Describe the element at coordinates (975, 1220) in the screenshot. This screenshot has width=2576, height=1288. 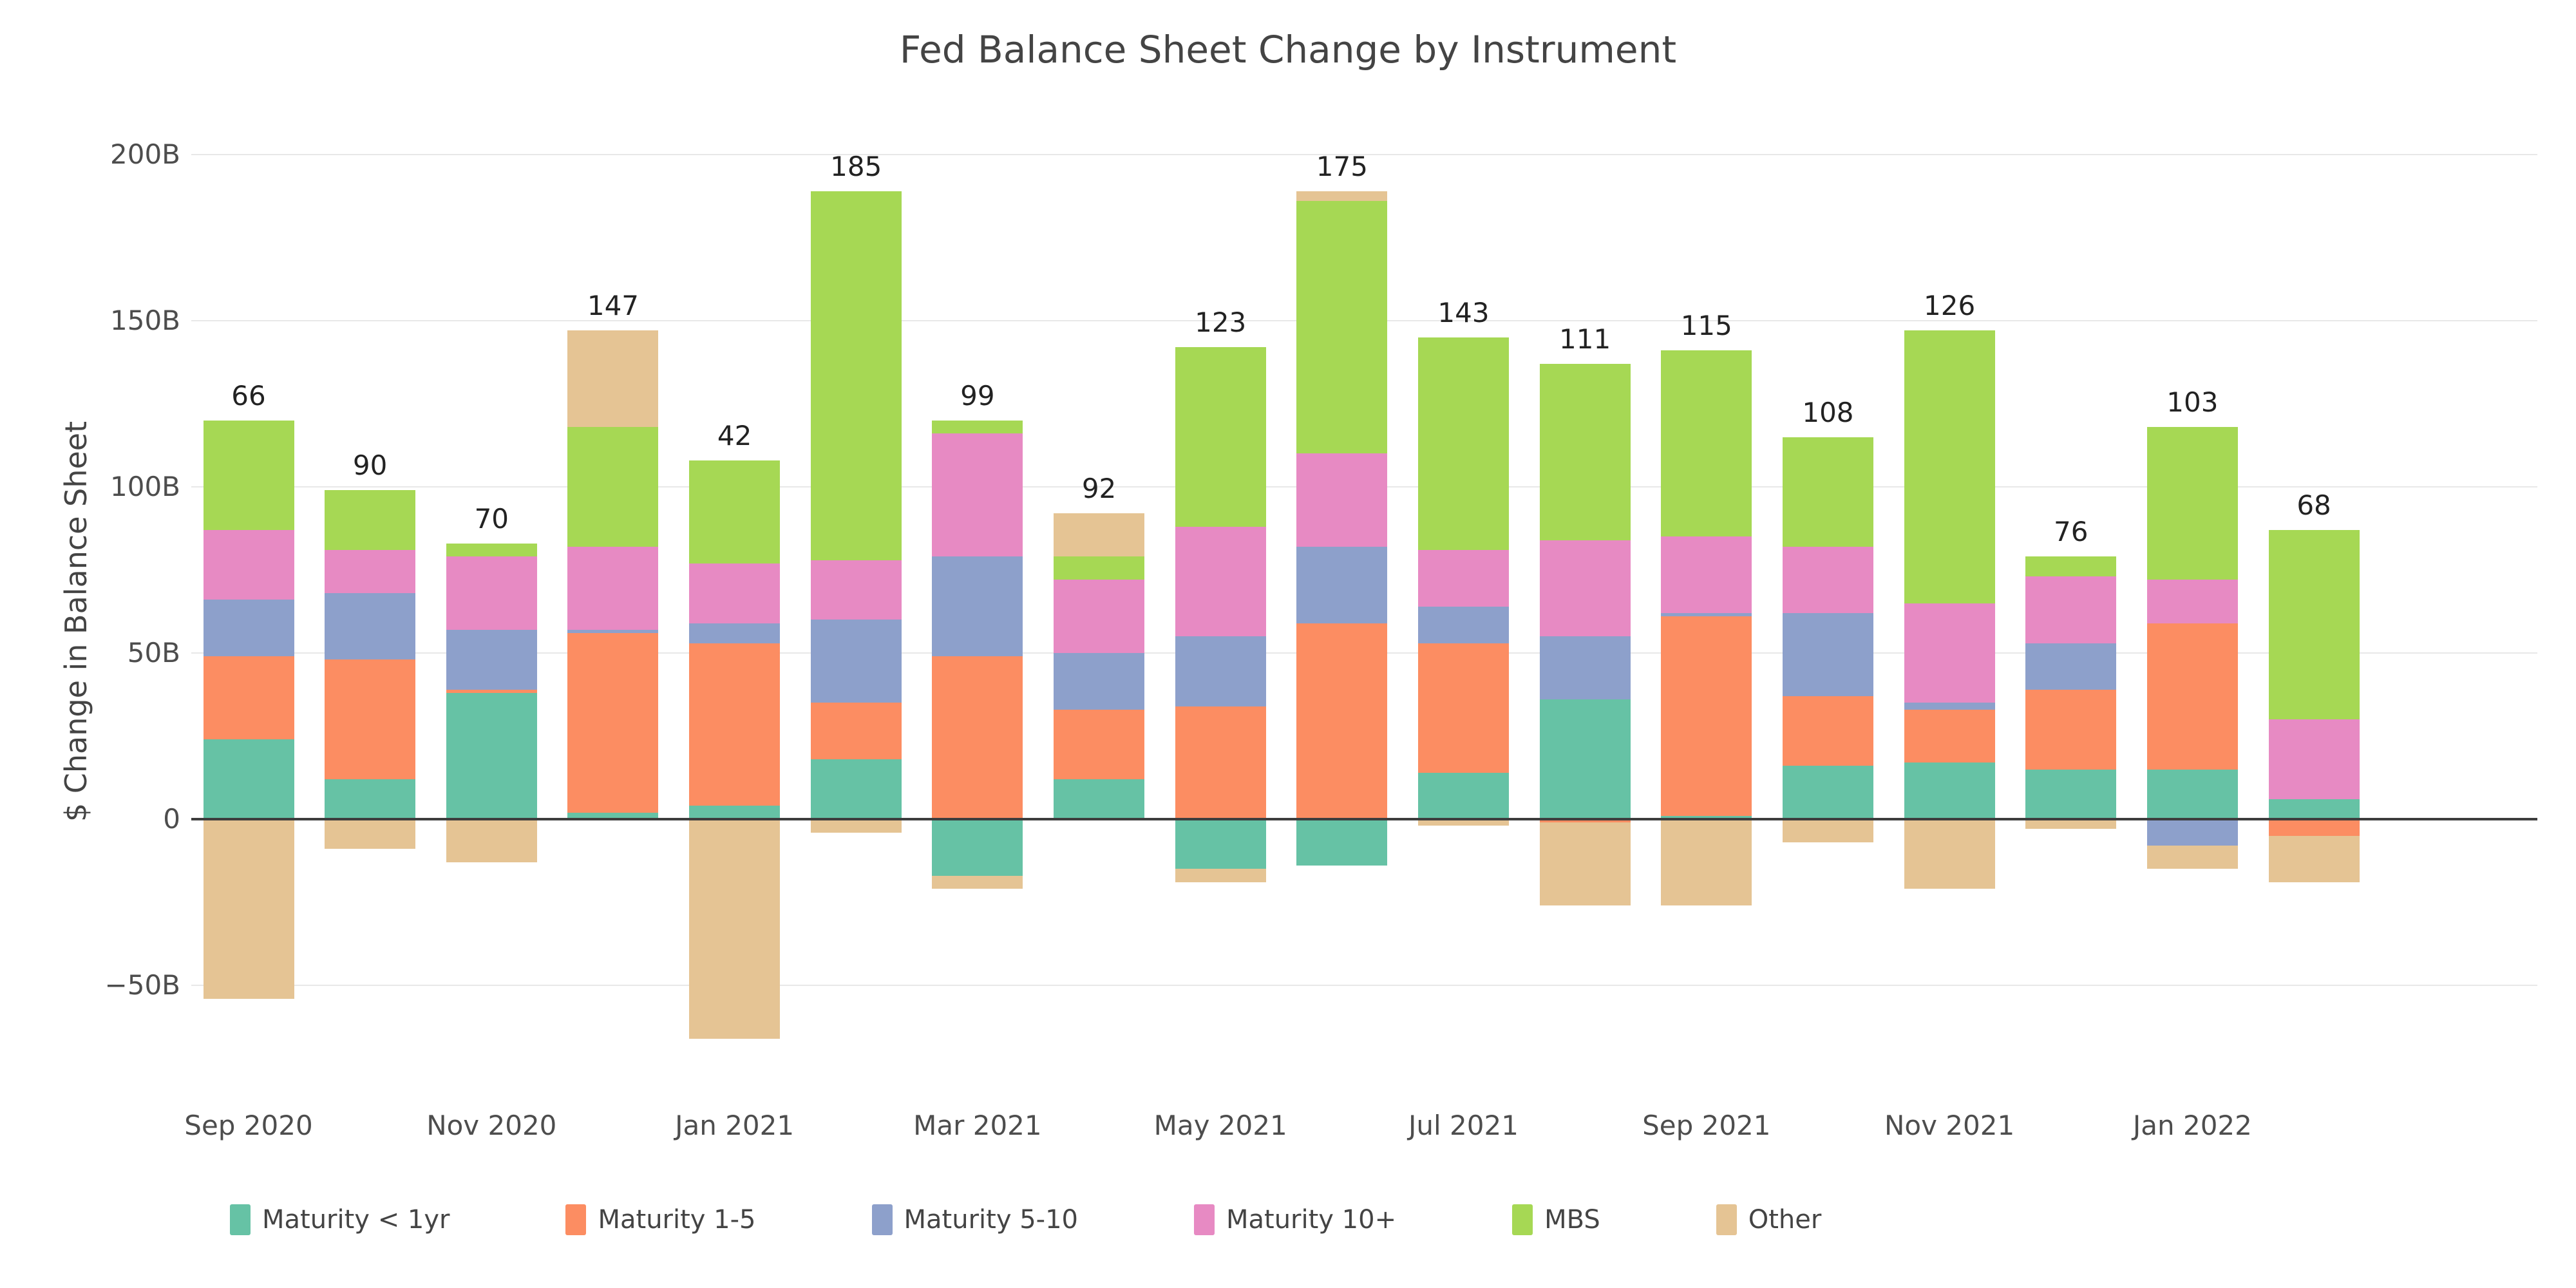
I see `legend-item-maturity-5-10: Maturity 5-10` at that location.